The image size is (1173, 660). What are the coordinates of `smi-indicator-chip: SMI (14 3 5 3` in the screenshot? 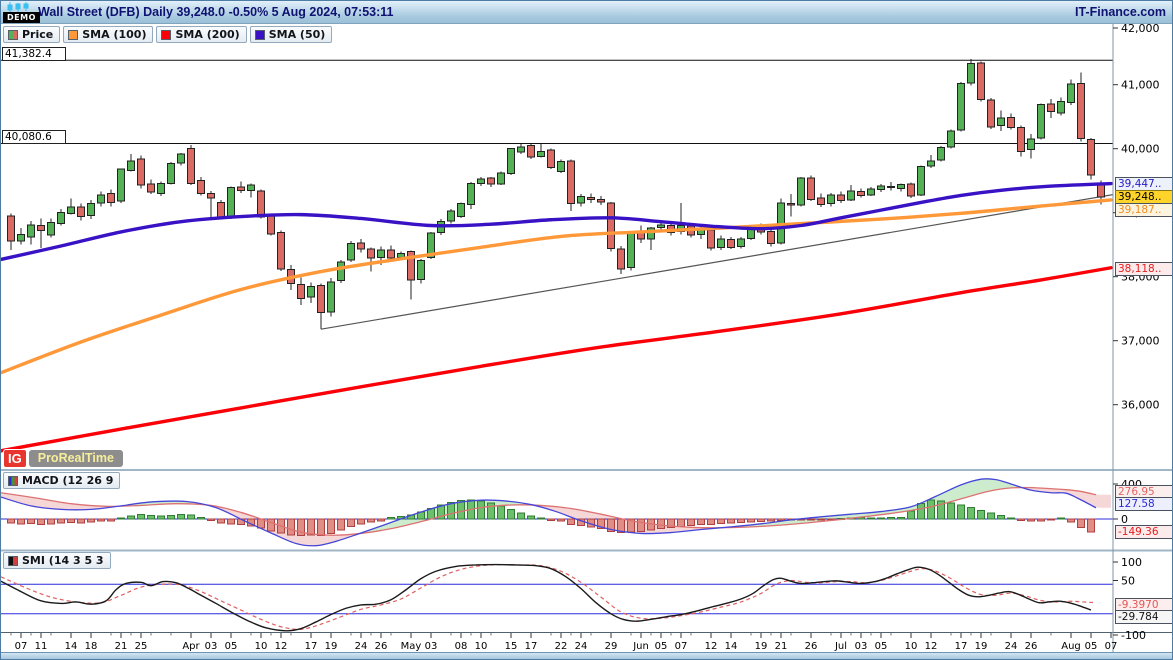 It's located at (57, 560).